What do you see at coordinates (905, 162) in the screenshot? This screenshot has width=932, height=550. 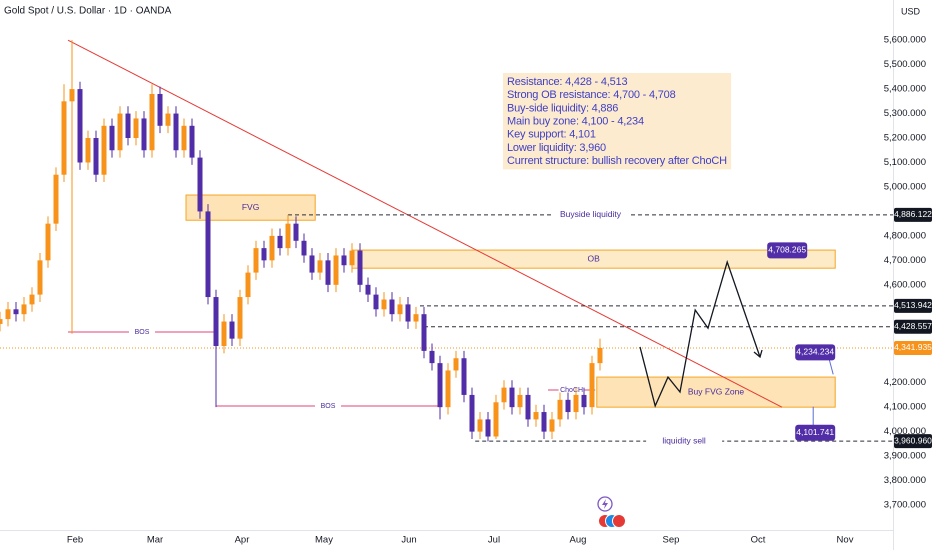 I see `y-tick-label: 5,100.000` at bounding box center [905, 162].